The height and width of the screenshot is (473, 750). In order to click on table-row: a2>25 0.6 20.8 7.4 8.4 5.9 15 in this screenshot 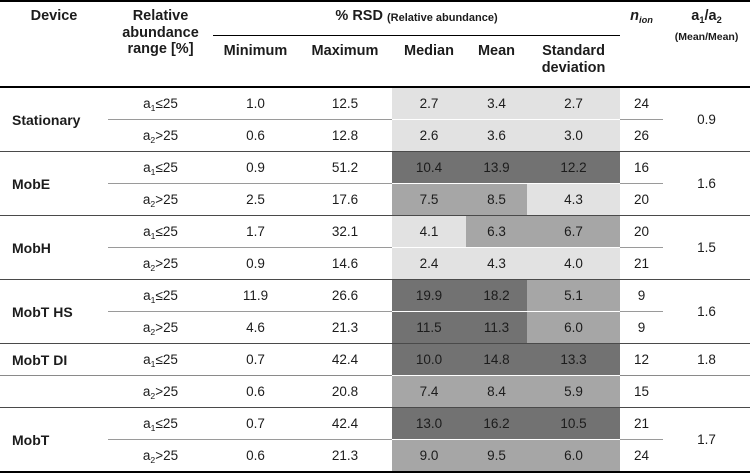, I will do `click(375, 392)`.